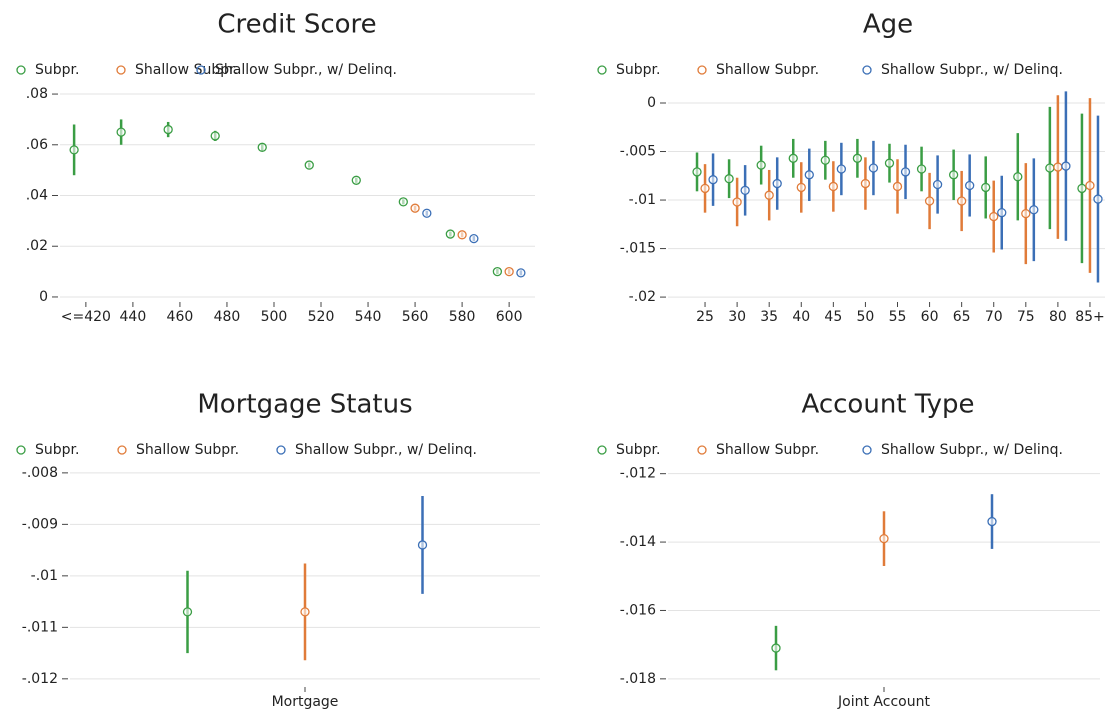 This screenshot has width=1114, height=709. I want to click on x-tick-label: 65, so click(962, 317).